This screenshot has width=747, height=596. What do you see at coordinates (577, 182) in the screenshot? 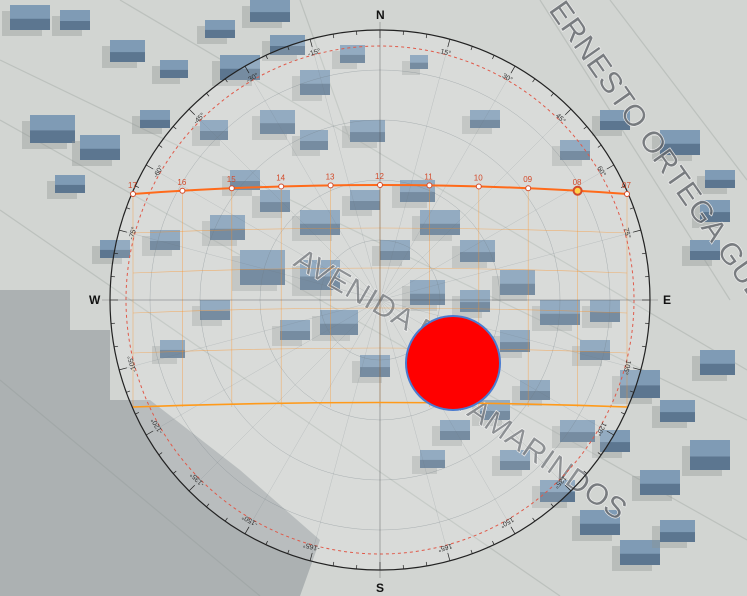
I see `hour-label: 08` at bounding box center [577, 182].